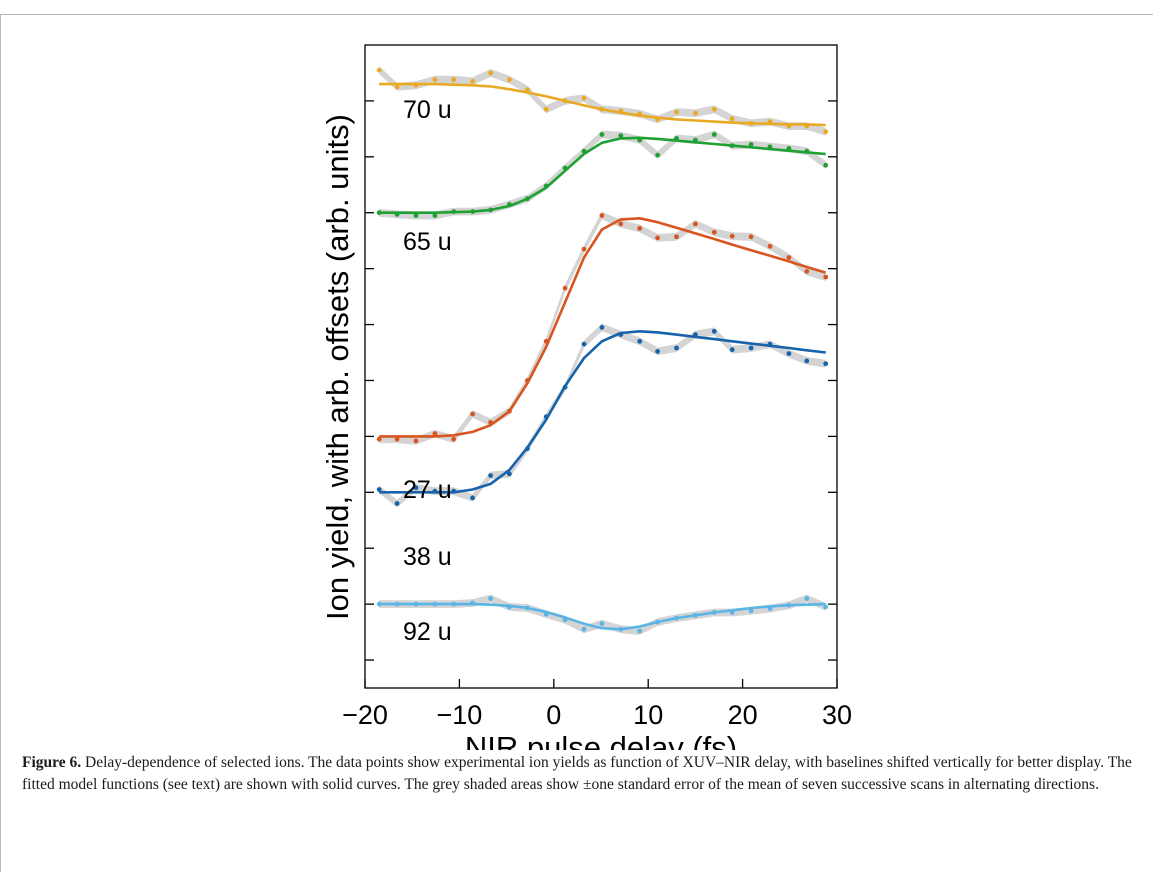 The width and height of the screenshot is (1153, 874). I want to click on x-tick-label-0: −20, so click(365, 715).